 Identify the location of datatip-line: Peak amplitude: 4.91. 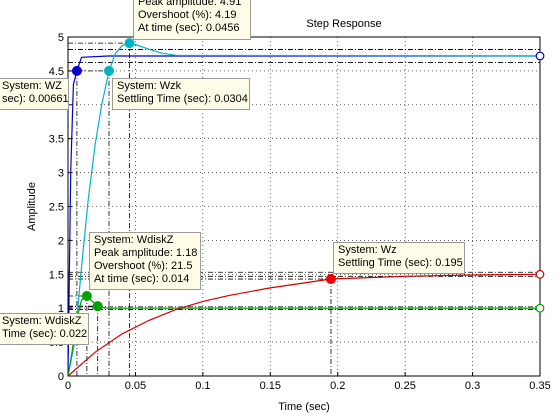
(190, 4).